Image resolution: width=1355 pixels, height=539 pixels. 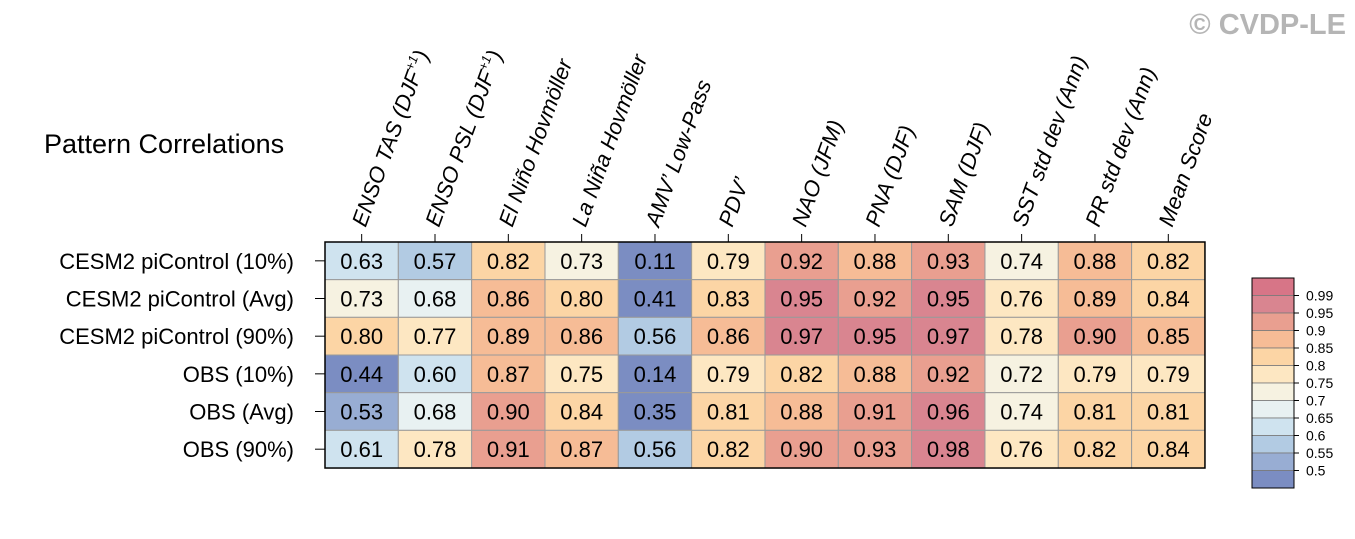 What do you see at coordinates (1049, 140) in the screenshot?
I see `column-label: SST std dev (Ann)` at bounding box center [1049, 140].